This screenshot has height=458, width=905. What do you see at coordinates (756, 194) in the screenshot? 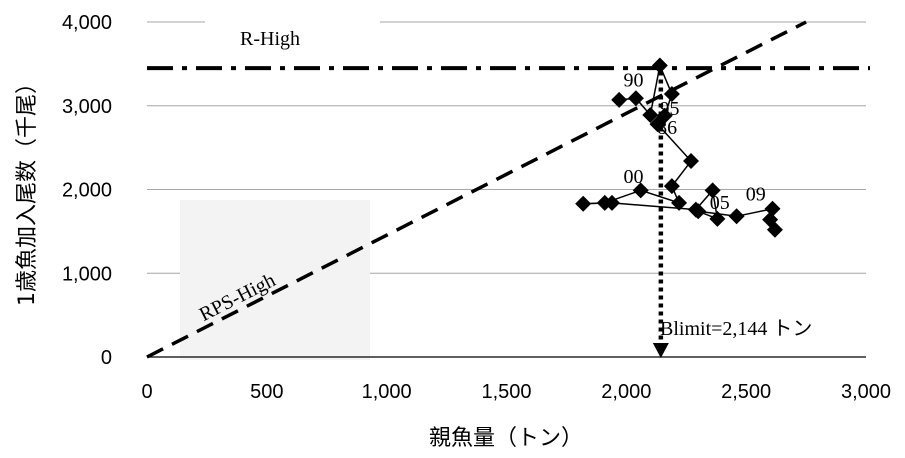
I see `year-label: 09` at bounding box center [756, 194].